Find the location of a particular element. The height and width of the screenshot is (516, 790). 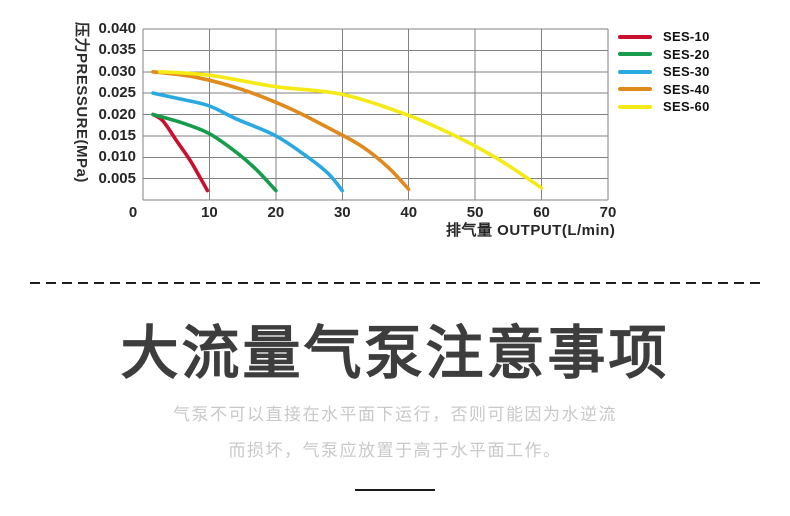

legend-item-SES-20: SES-20 is located at coordinates (664, 55).